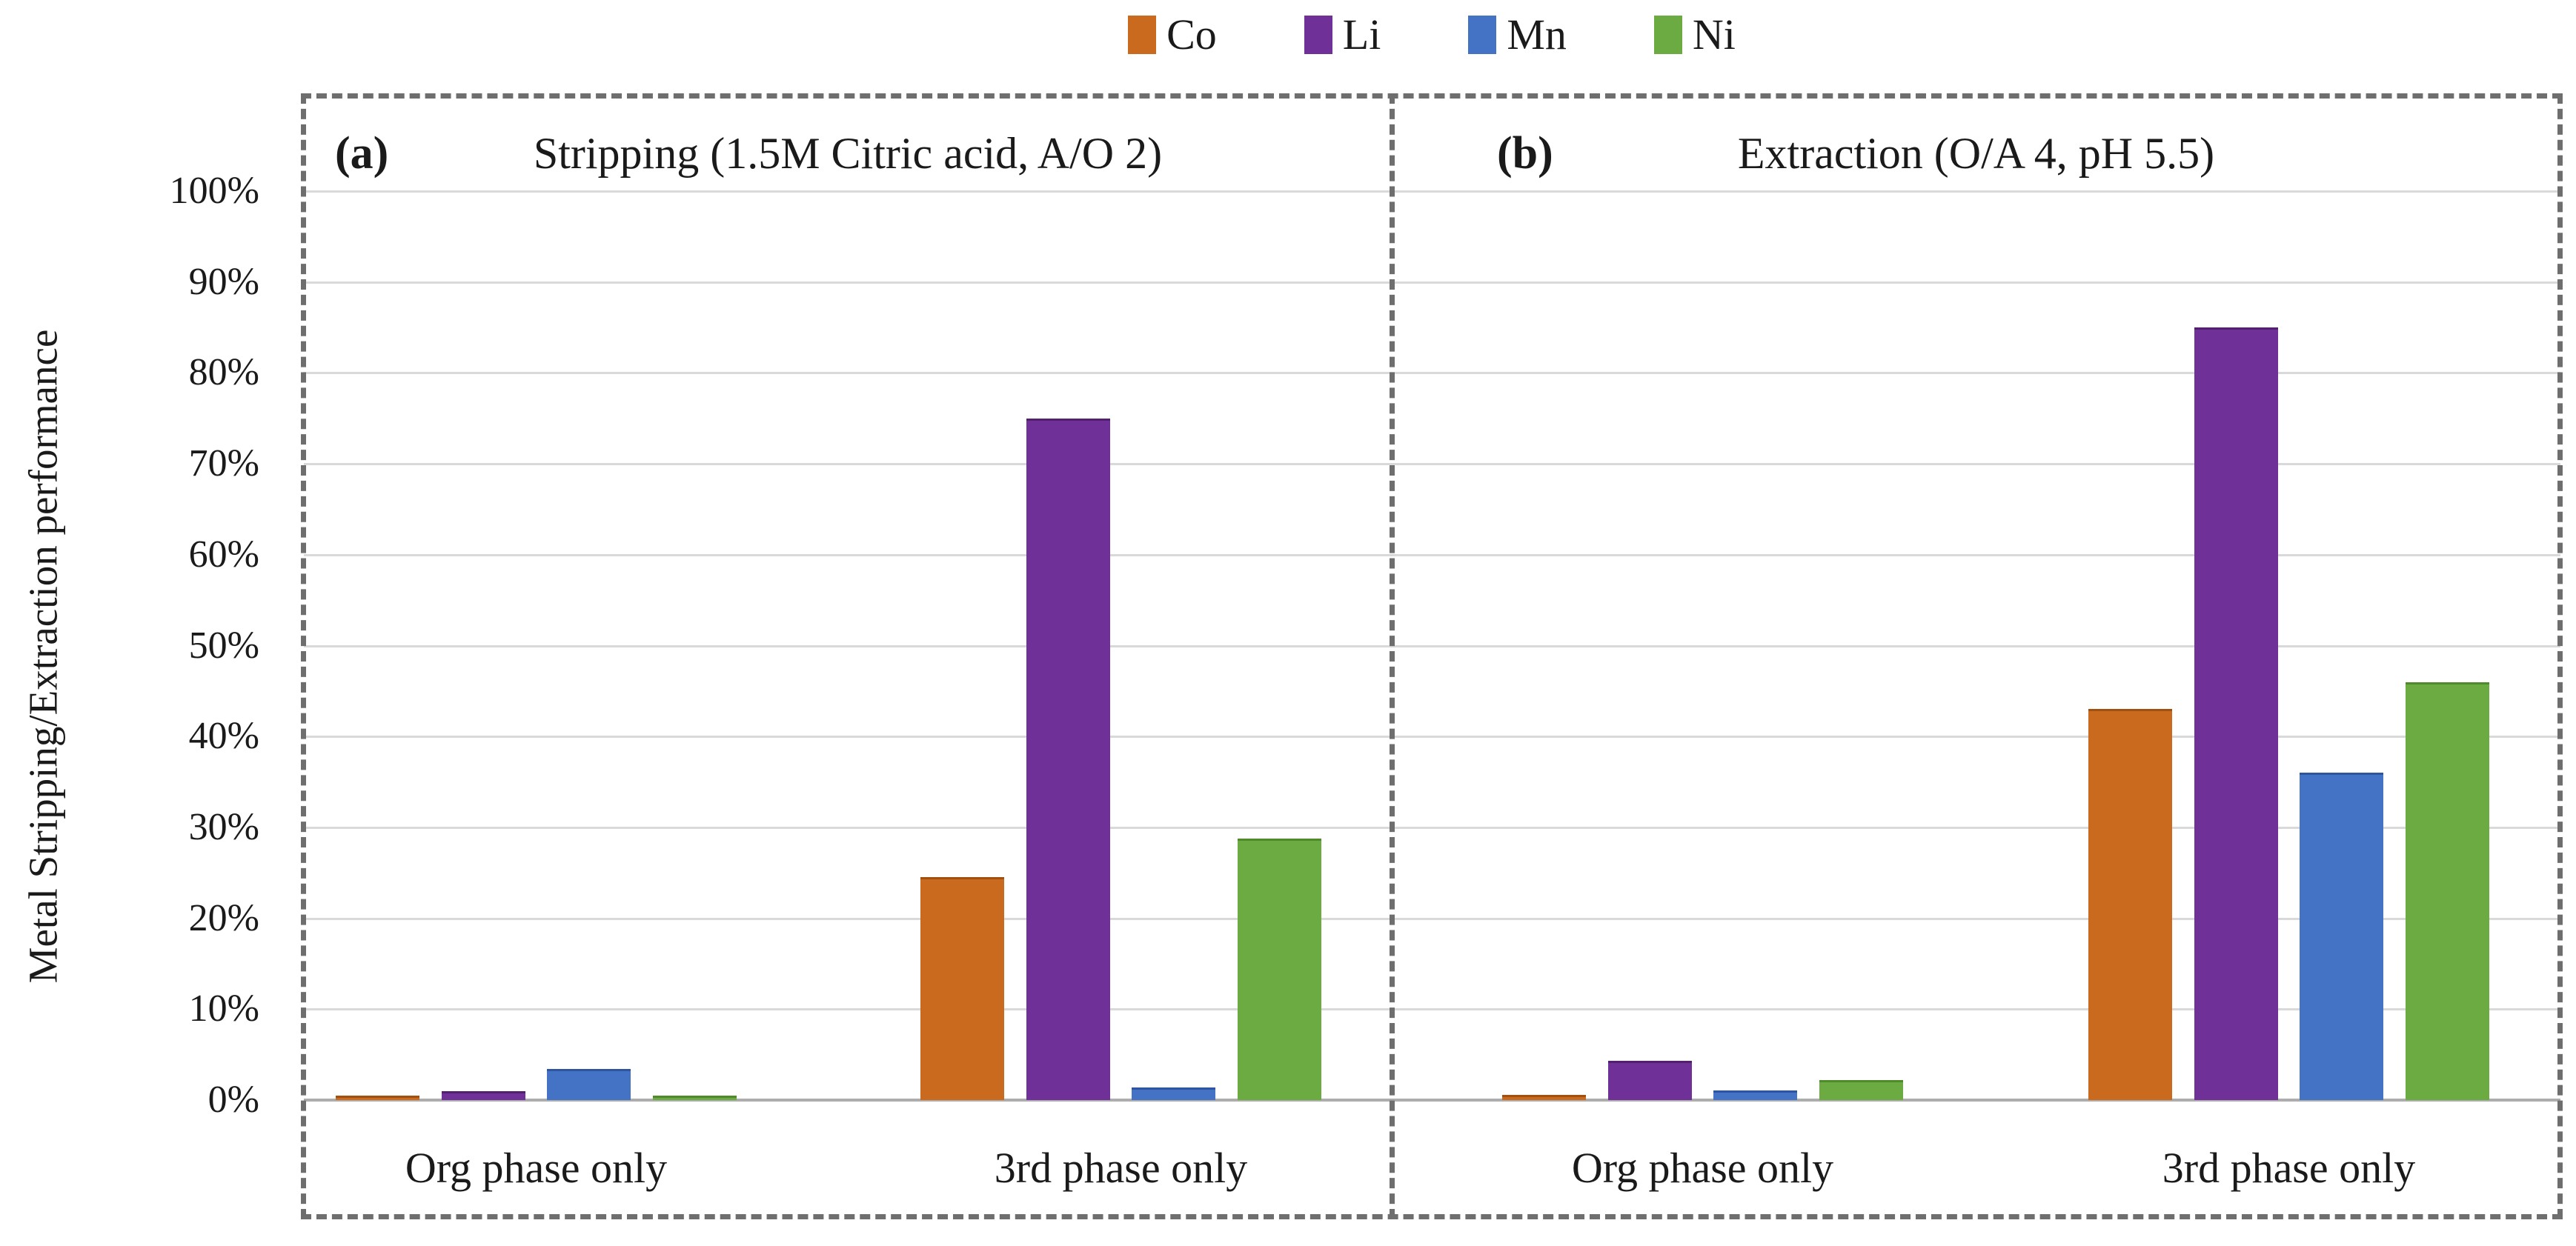 Image resolution: width=2576 pixels, height=1246 pixels. What do you see at coordinates (223, 555) in the screenshot?
I see `y-tick-label: 60%` at bounding box center [223, 555].